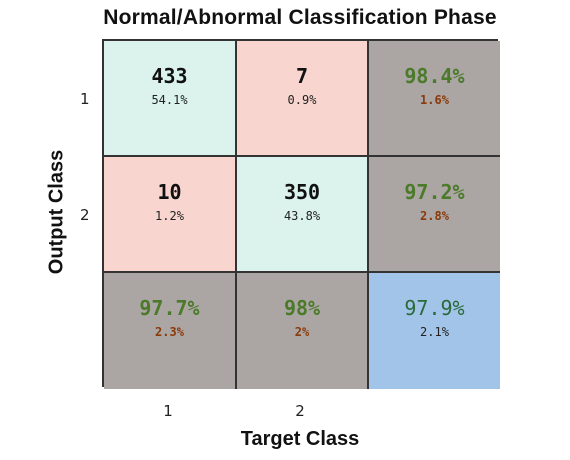 The image size is (570, 460). What do you see at coordinates (85, 99) in the screenshot?
I see `y-tick-1: 1` at bounding box center [85, 99].